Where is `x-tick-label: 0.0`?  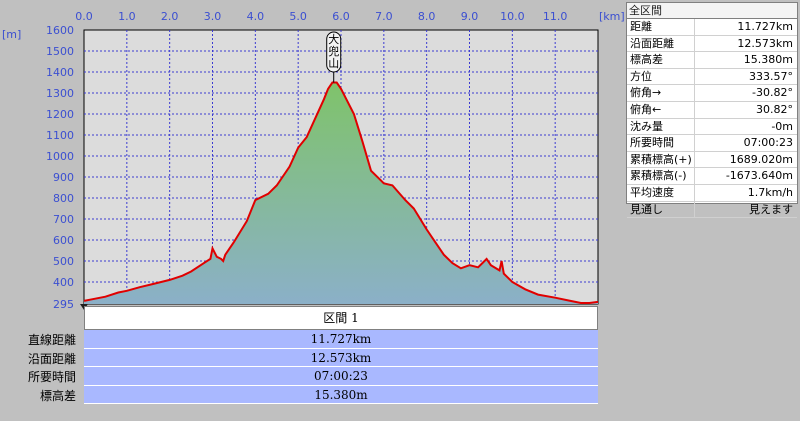 x-tick-label: 0.0 is located at coordinates (84, 16).